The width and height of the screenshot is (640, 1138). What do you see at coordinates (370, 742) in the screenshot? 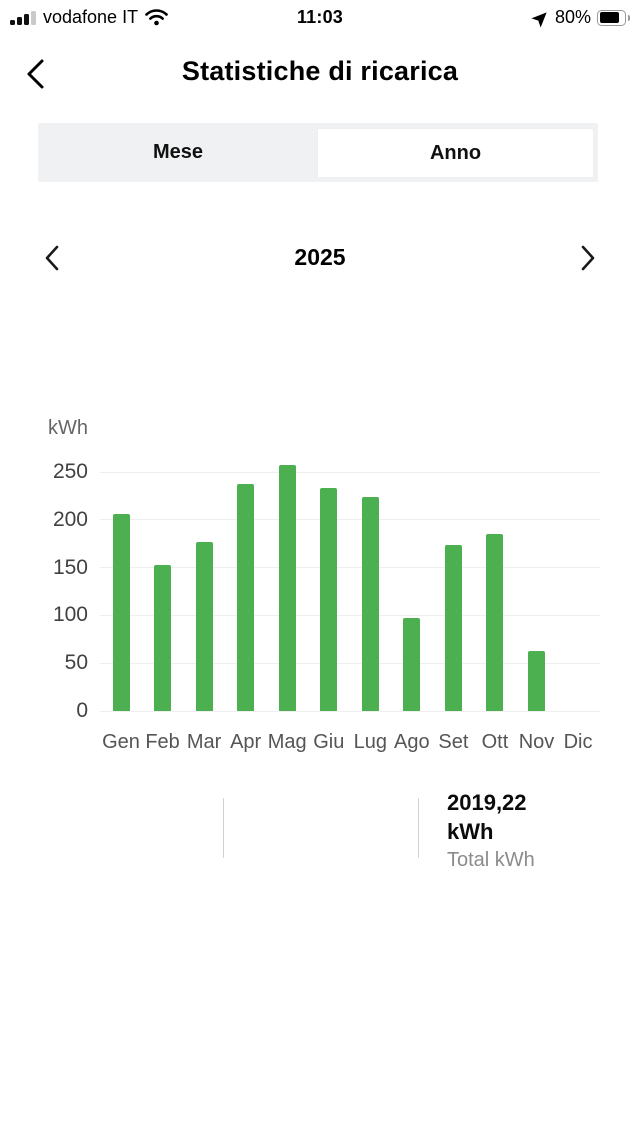
I see `x-axis-label-lug: Lug` at bounding box center [370, 742].